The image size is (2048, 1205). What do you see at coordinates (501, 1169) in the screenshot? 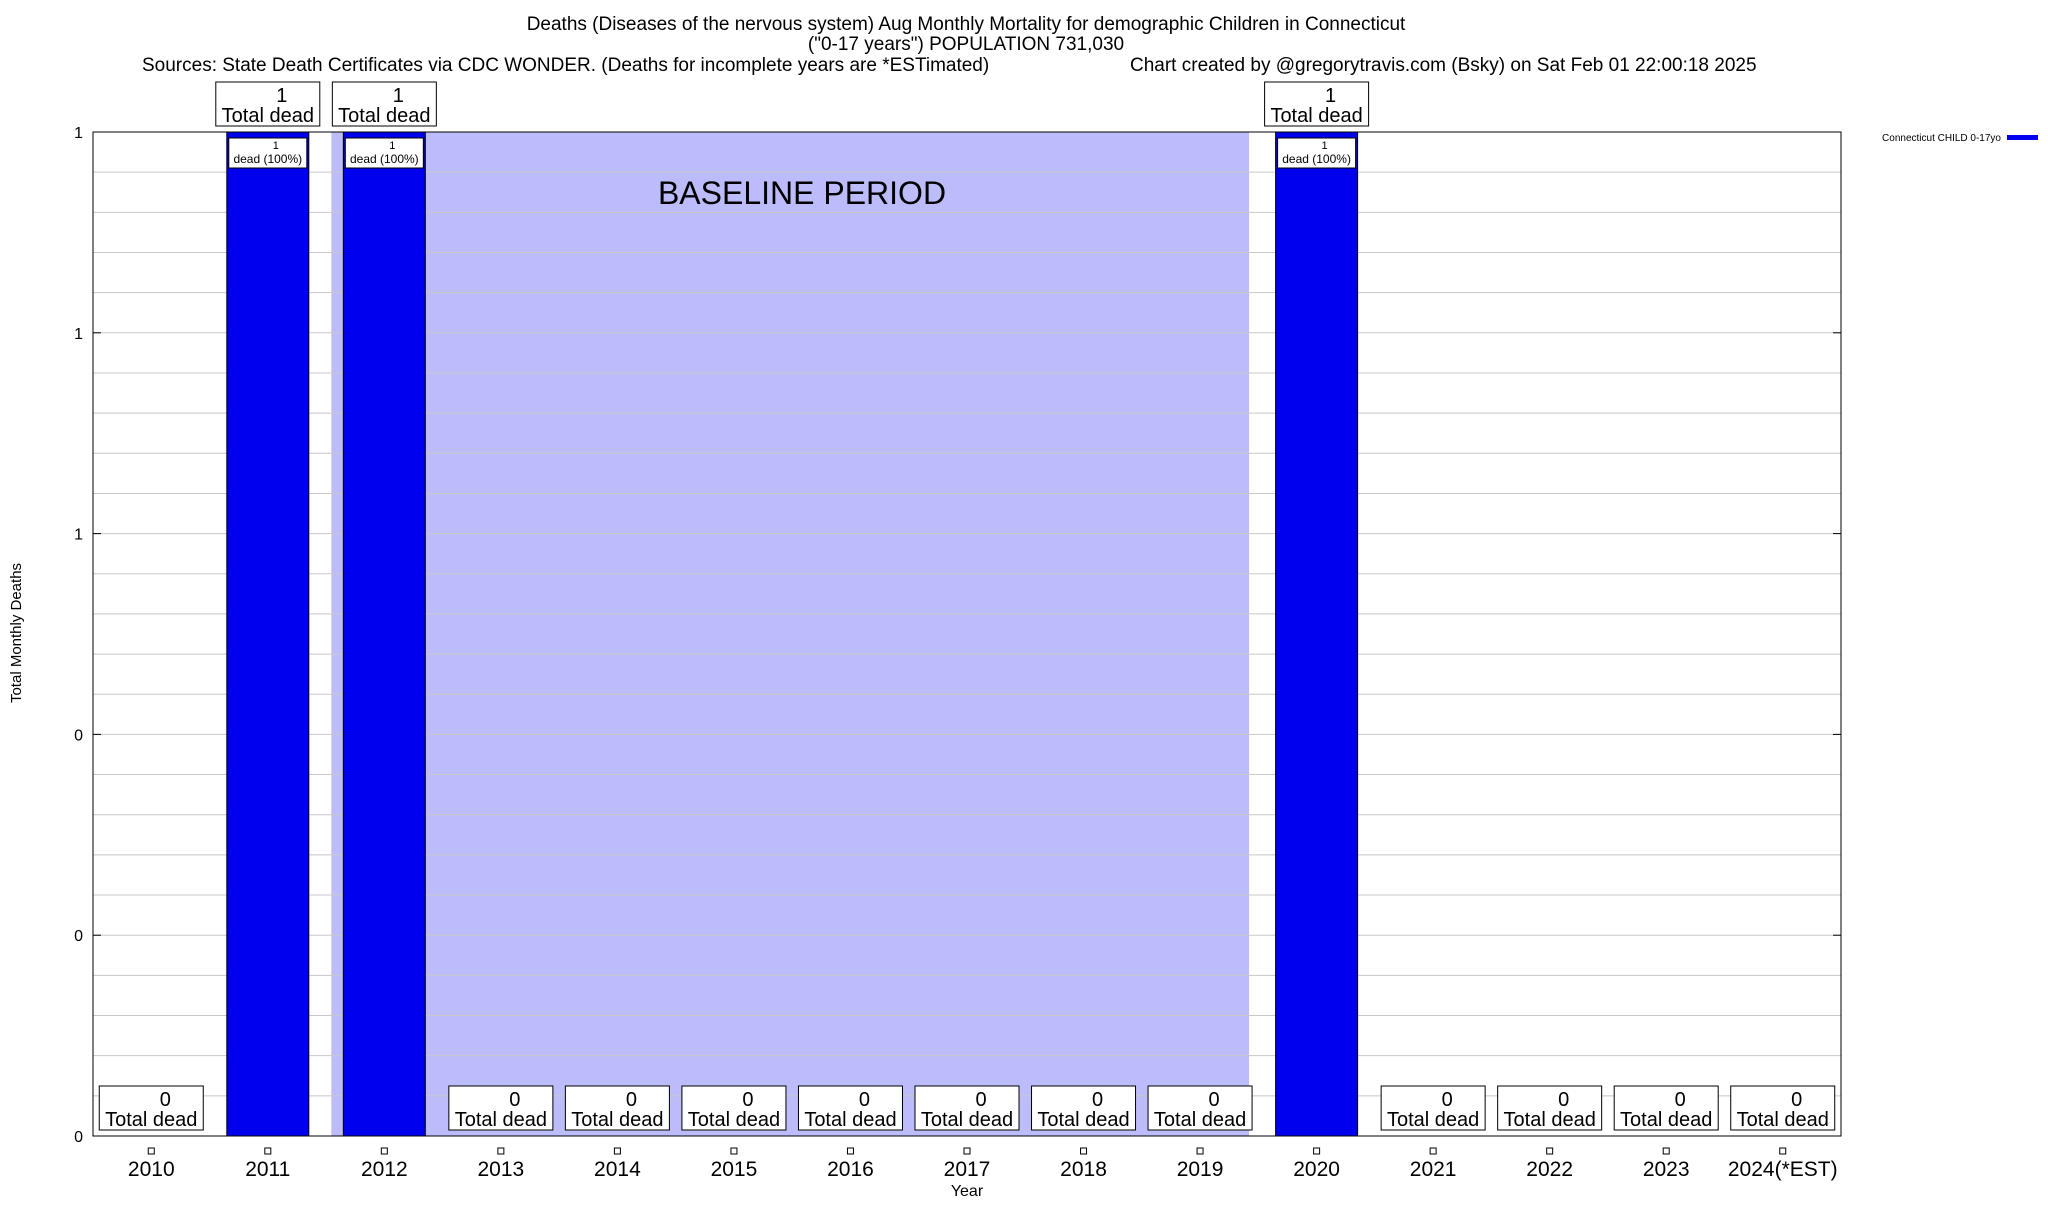
I see `x-tick-label: 2013` at bounding box center [501, 1169].